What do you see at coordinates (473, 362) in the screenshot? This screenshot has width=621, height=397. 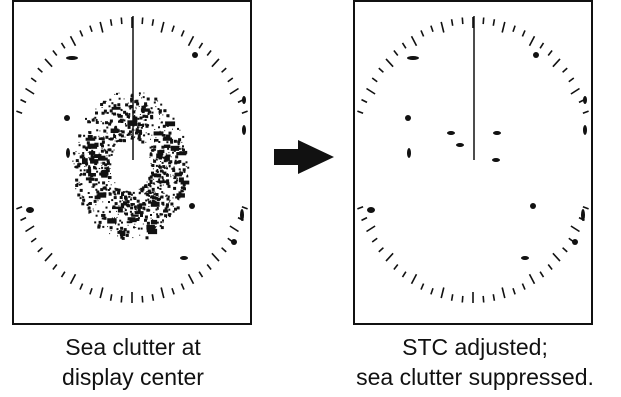 I see `caption-after: STC adjusted; sea clutter suppressed.` at bounding box center [473, 362].